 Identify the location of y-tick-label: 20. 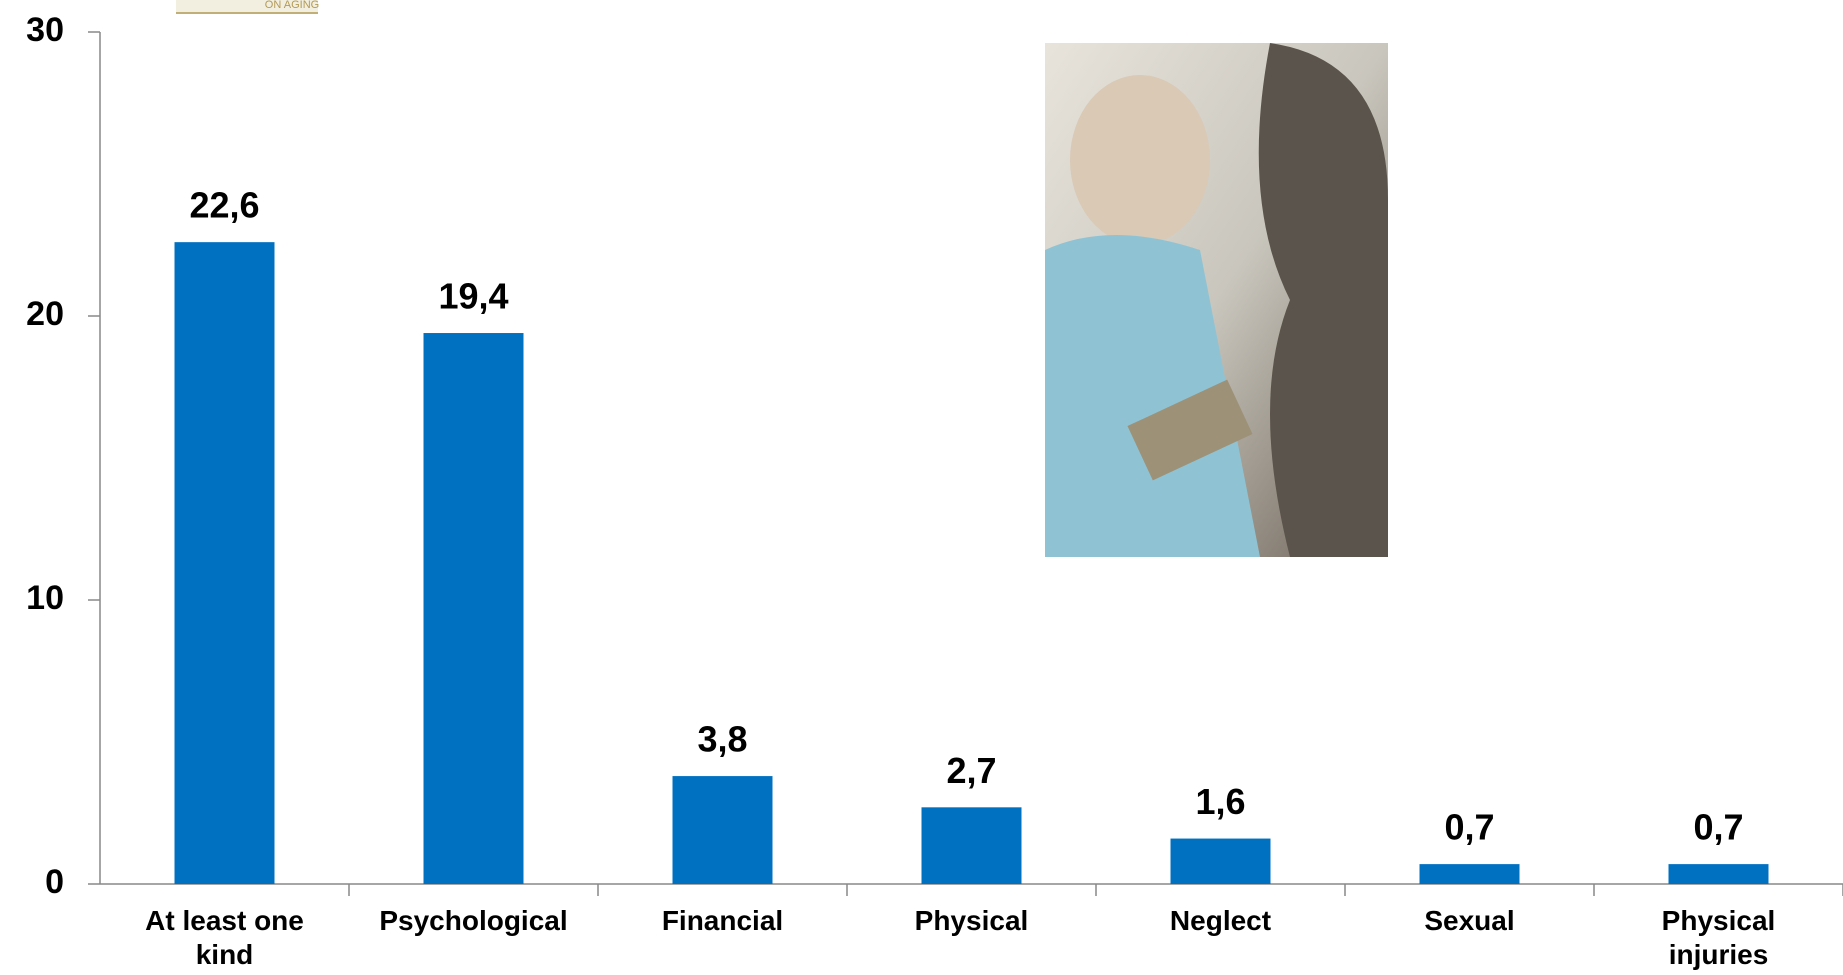
(45, 314).